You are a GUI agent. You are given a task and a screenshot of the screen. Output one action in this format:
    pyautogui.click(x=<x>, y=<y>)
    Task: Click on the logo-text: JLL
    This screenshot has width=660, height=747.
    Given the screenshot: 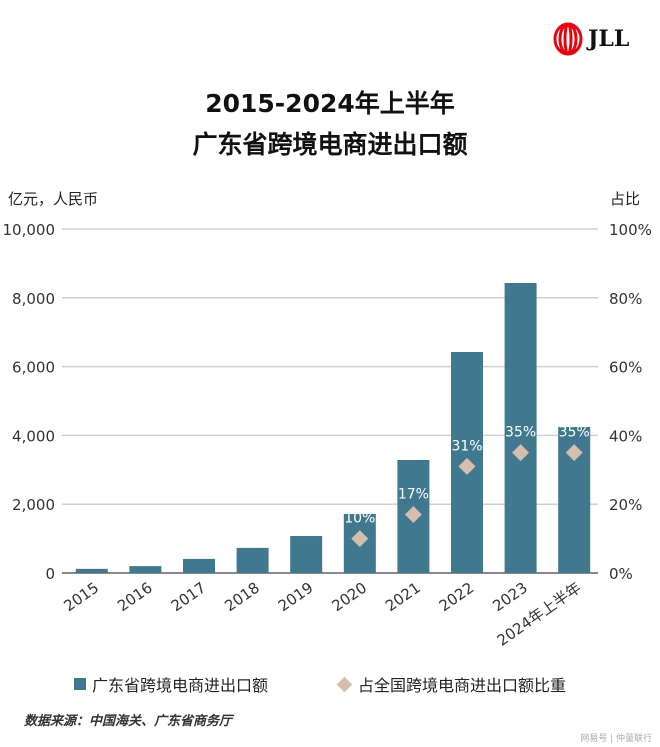 What is the action you would take?
    pyautogui.click(x=609, y=39)
    